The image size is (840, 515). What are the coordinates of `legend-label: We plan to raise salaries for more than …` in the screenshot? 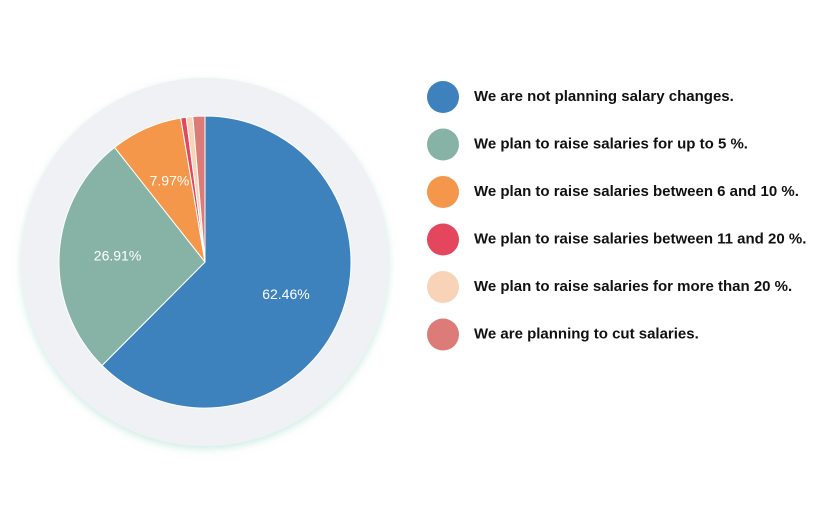 It's located at (633, 286).